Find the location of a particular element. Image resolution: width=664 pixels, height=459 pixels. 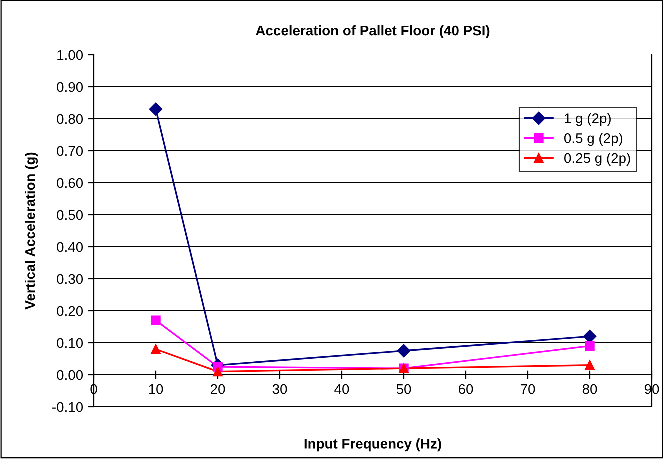

x-tick-label: 70 is located at coordinates (528, 389).